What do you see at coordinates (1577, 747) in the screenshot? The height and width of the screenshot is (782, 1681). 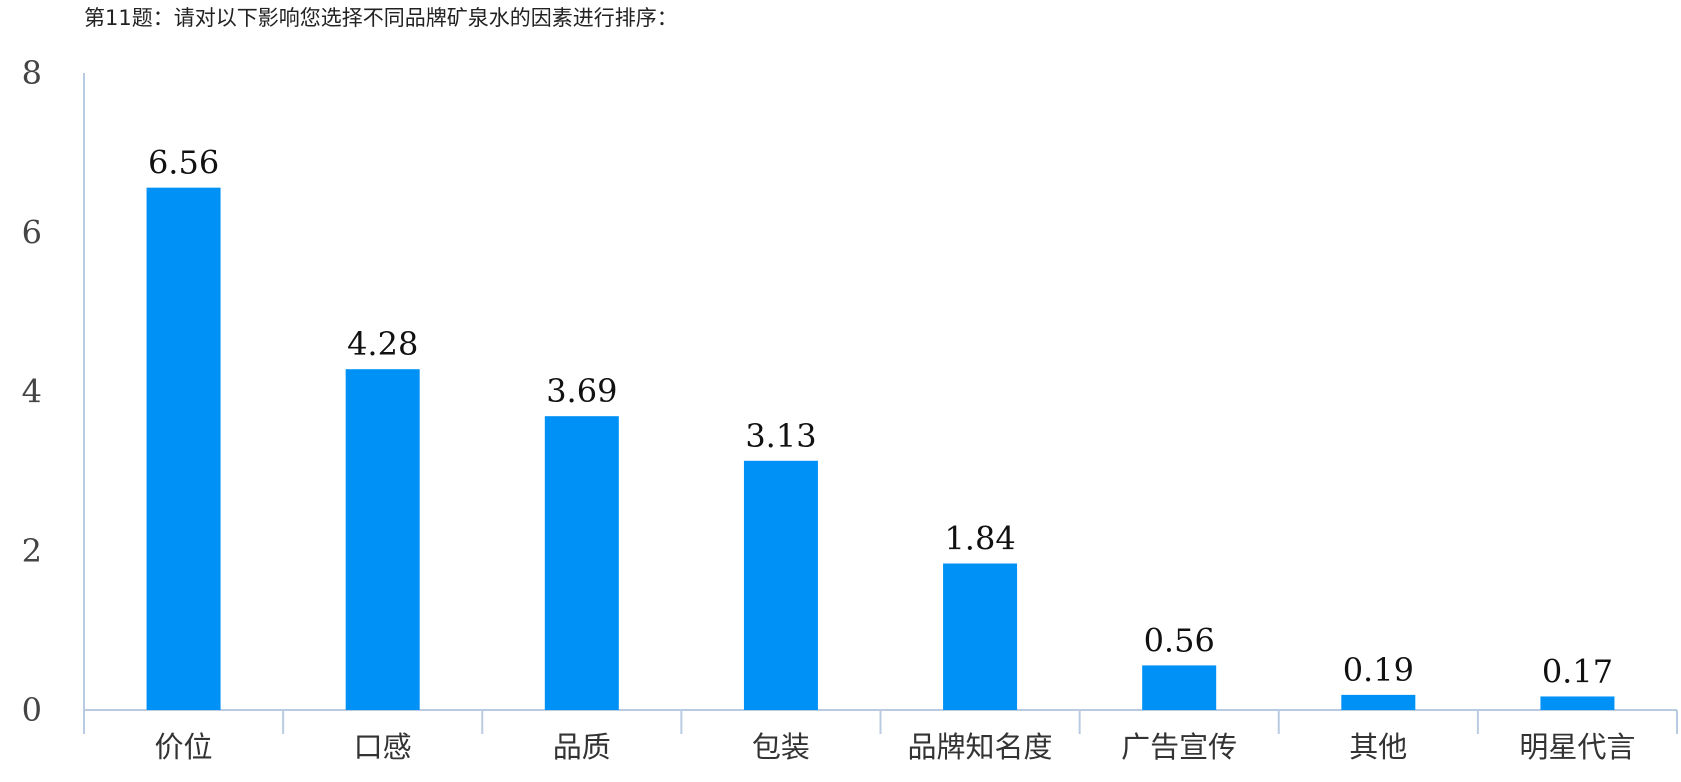 I see `category-label: 明星代言` at bounding box center [1577, 747].